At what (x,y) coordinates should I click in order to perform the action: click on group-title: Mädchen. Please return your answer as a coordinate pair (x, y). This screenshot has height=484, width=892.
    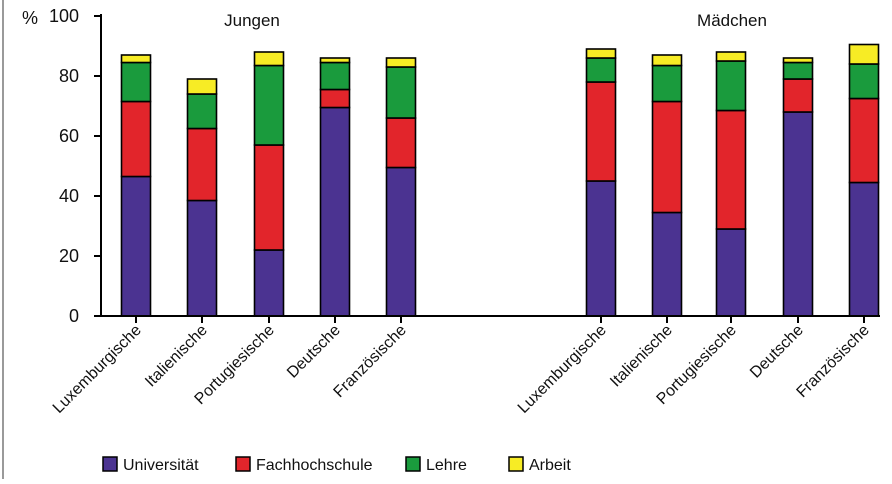
    Looking at the image, I should click on (732, 20).